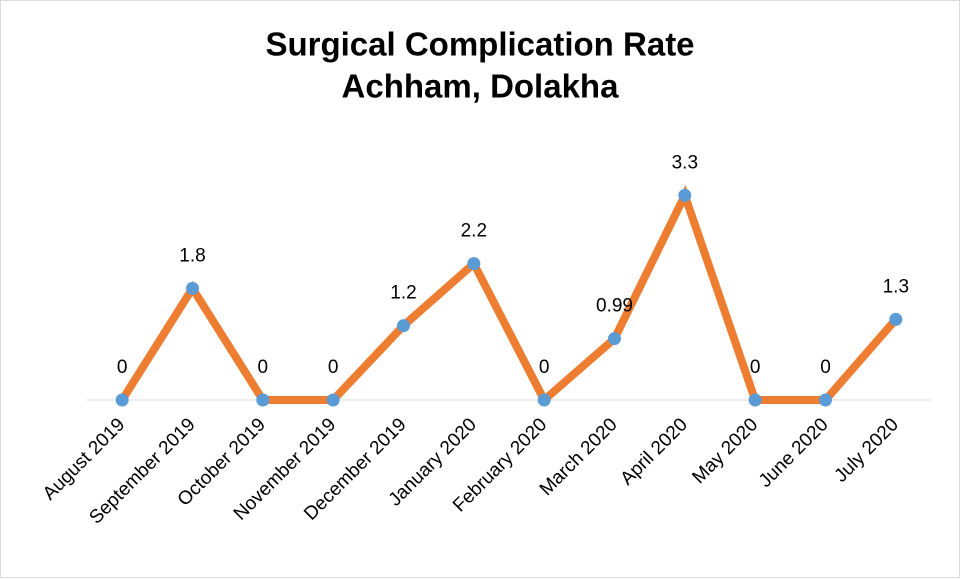 The height and width of the screenshot is (579, 961). Describe the element at coordinates (896, 286) in the screenshot. I see `data-label: 1.3` at that location.